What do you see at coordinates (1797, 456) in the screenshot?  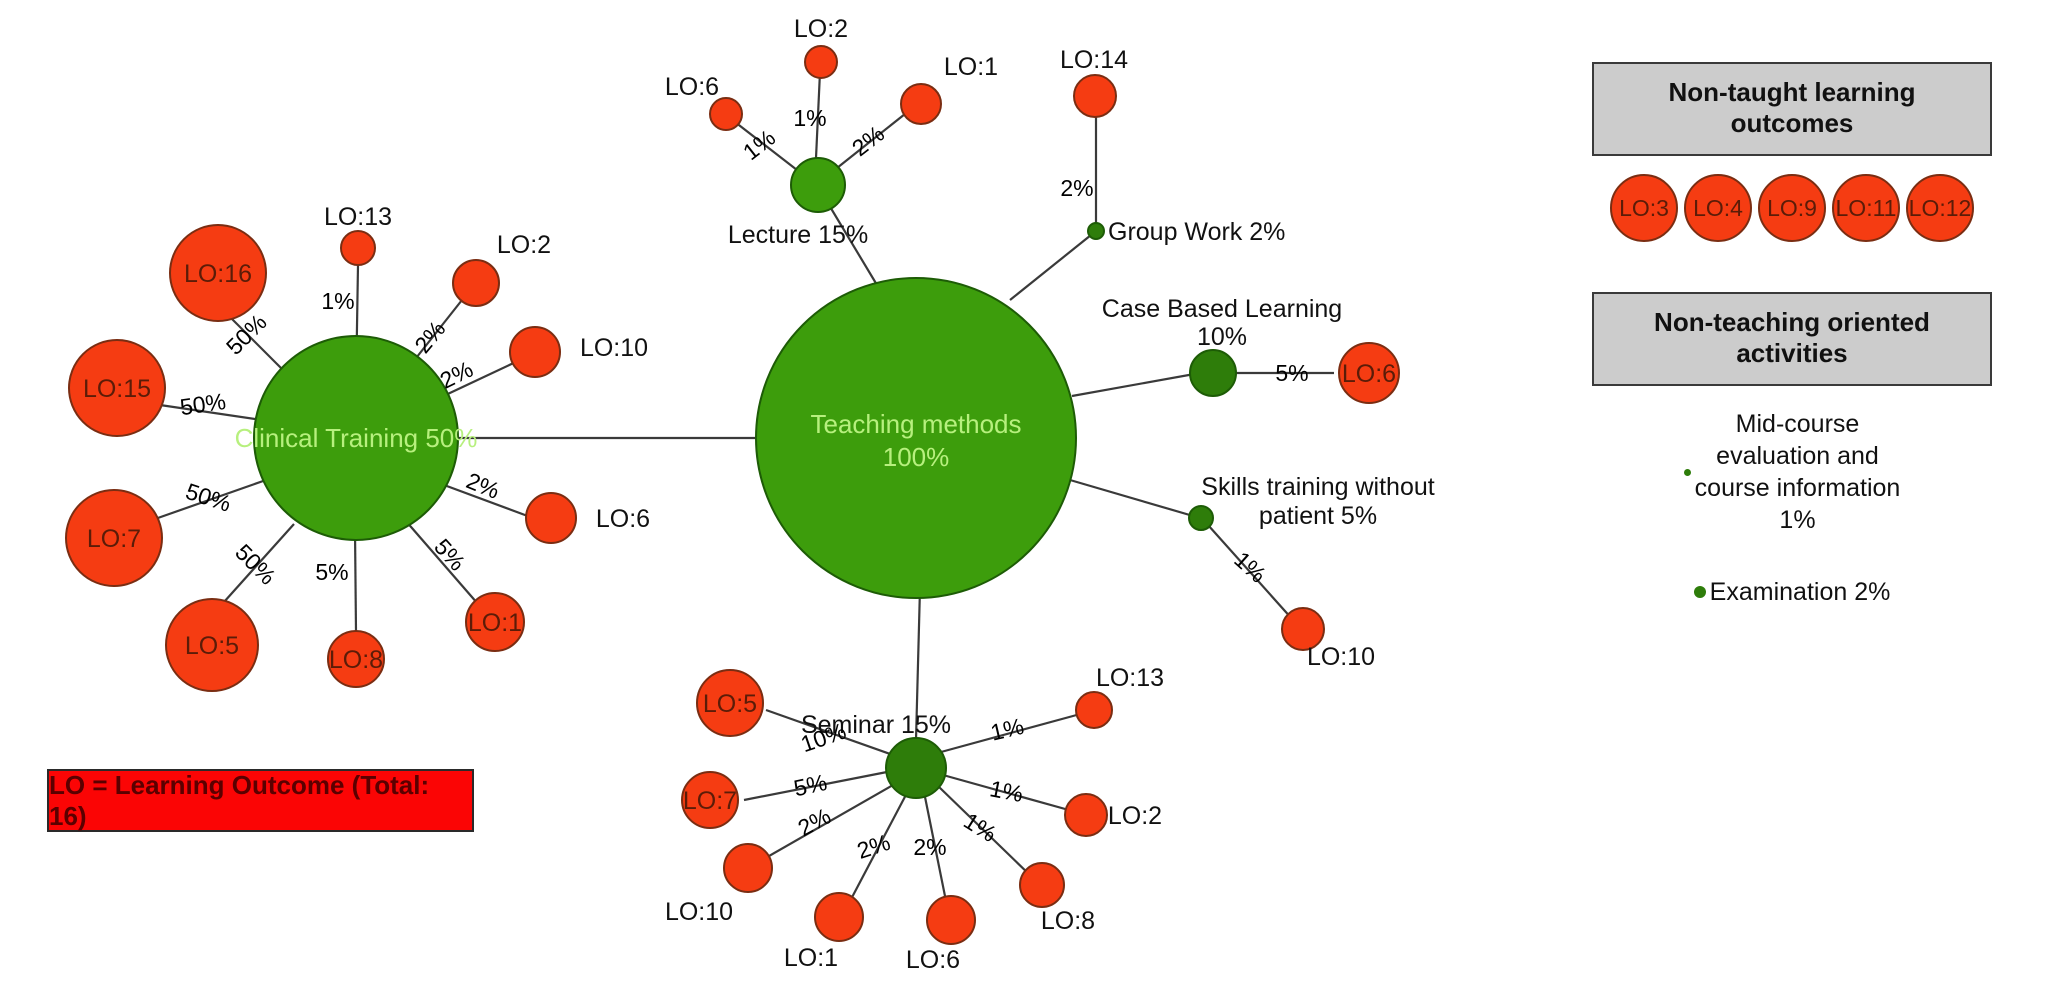 I see `mid-course-l2: evaluation and` at bounding box center [1797, 456].